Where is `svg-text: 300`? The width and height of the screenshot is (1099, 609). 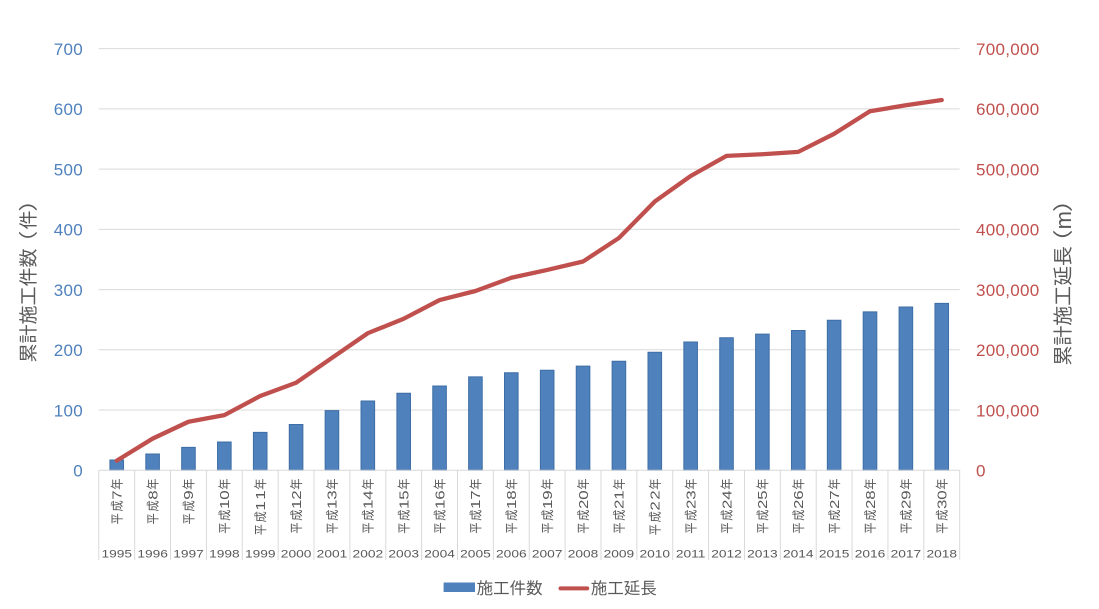 svg-text: 300 is located at coordinates (68, 290).